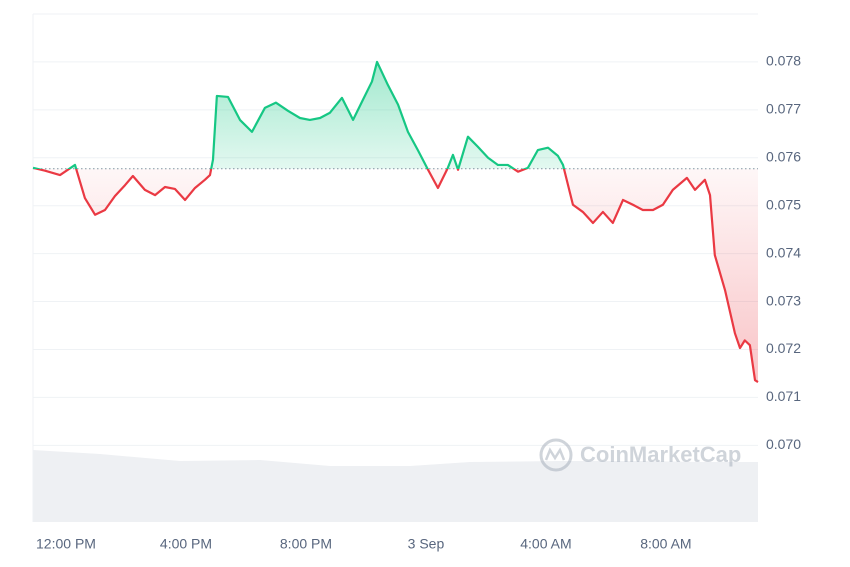 The image size is (850, 567). What do you see at coordinates (395, 486) in the screenshot?
I see `volume-area` at bounding box center [395, 486].